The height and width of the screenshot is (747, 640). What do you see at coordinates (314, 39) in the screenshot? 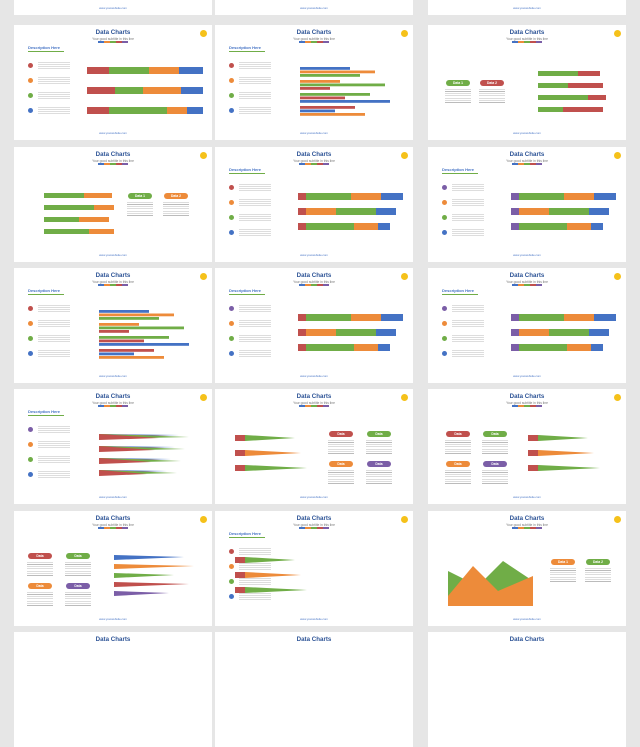
I see `slide-subtitle: Your good subtitle in this line` at bounding box center [314, 39].